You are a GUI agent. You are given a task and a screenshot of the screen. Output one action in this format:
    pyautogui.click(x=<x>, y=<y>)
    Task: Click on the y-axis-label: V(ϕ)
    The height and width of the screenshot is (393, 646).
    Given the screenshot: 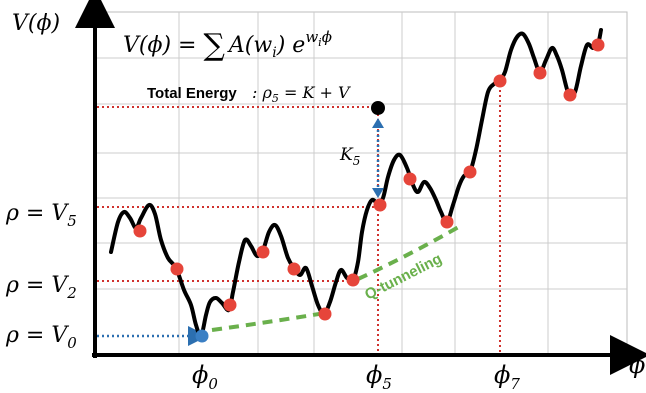 What is the action you would take?
    pyautogui.click(x=36, y=23)
    